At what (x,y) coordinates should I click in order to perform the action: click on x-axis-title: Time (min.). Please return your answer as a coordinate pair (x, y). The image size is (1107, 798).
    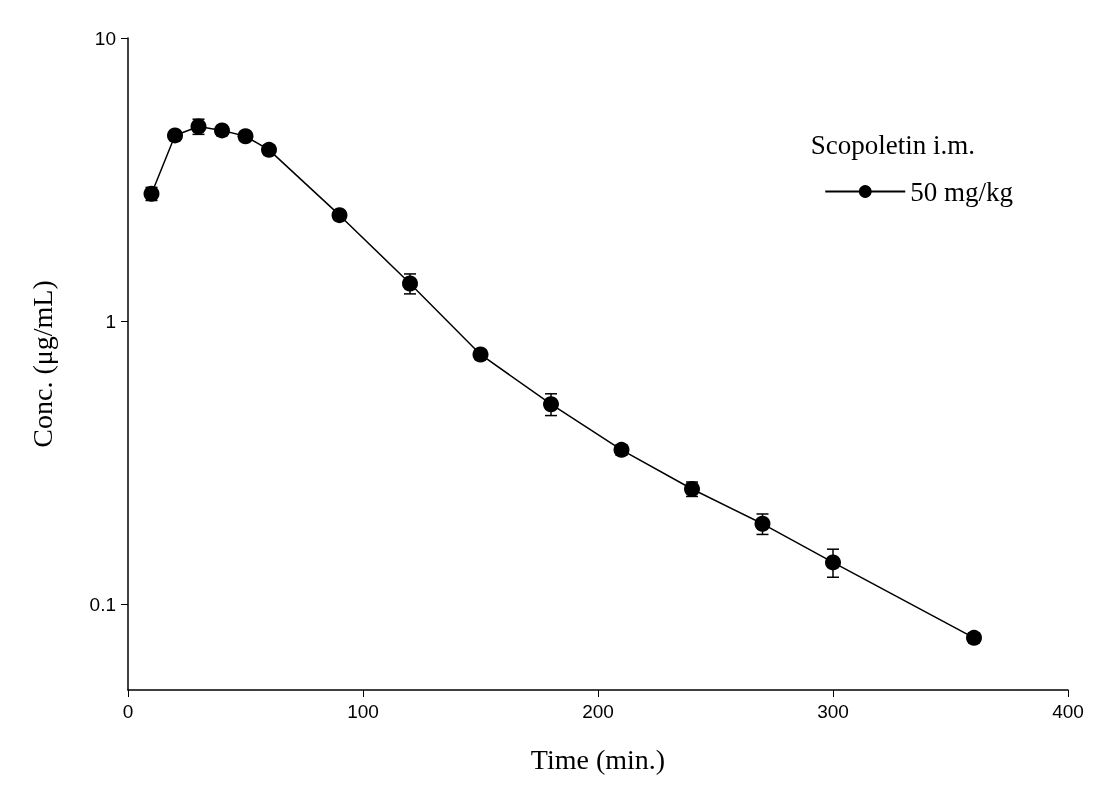
    Looking at the image, I should click on (598, 759).